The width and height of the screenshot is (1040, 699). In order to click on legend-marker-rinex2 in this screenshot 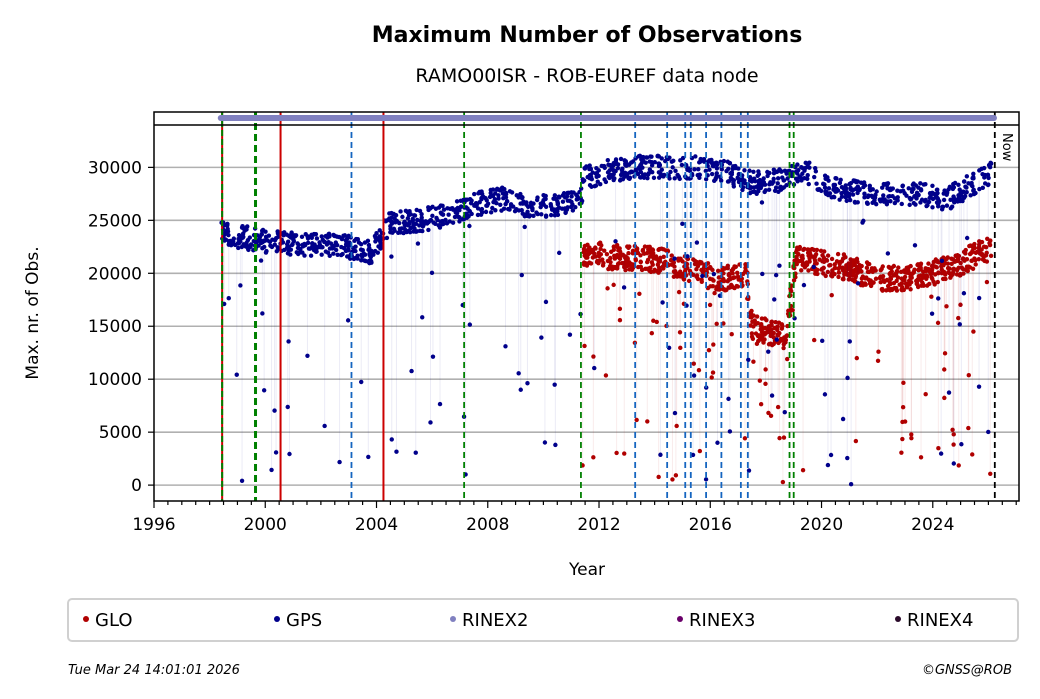, I will do `click(453, 619)`.